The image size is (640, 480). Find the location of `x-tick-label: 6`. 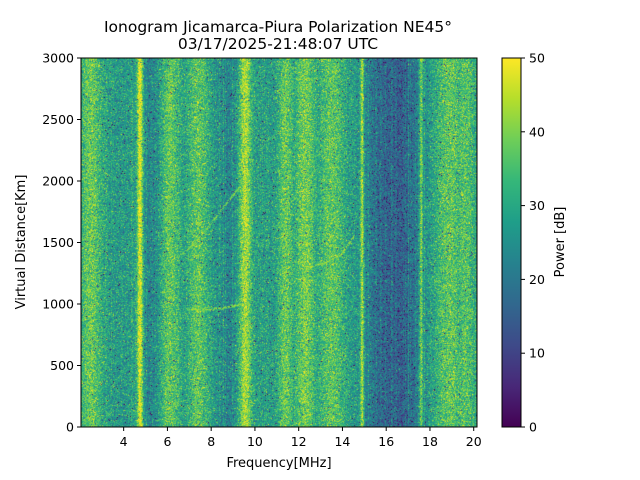

x-tick-label: 6 is located at coordinates (167, 441).